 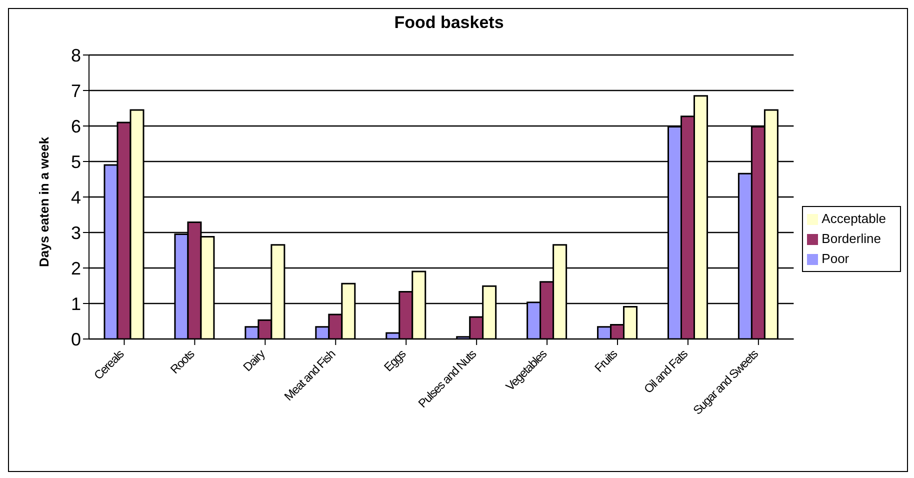 I want to click on y-tick-label: 1, so click(x=75, y=304).